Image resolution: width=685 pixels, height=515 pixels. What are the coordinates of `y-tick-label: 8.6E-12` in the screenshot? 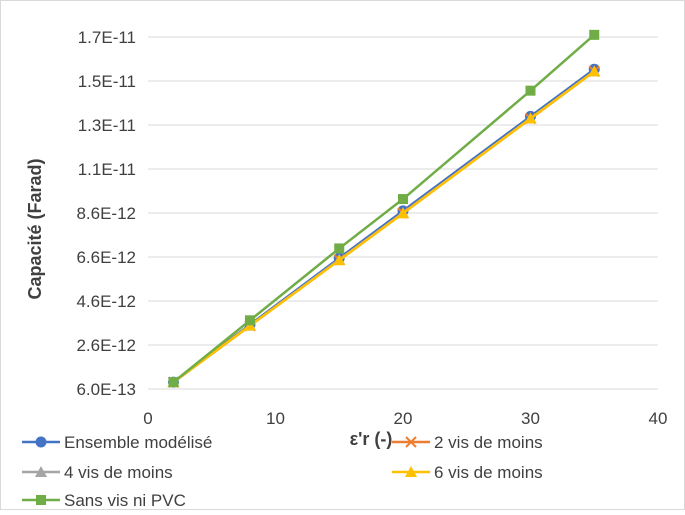 It's located at (106, 213).